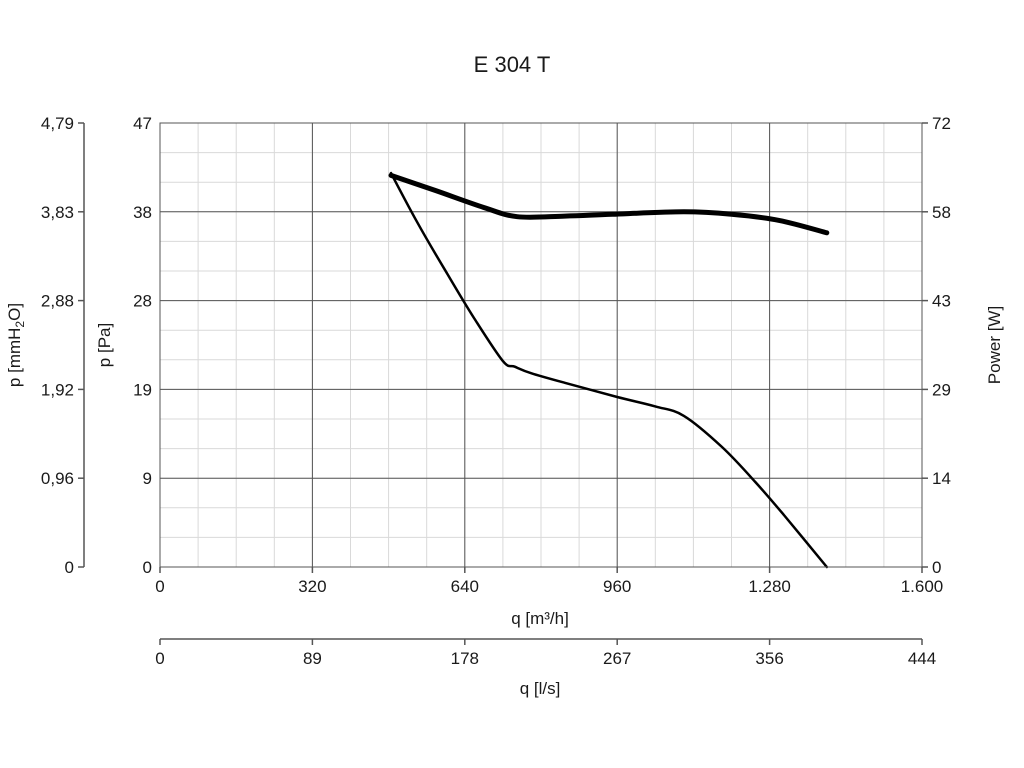  I want to click on y-outer-tick-label: 2,88, so click(57, 301).